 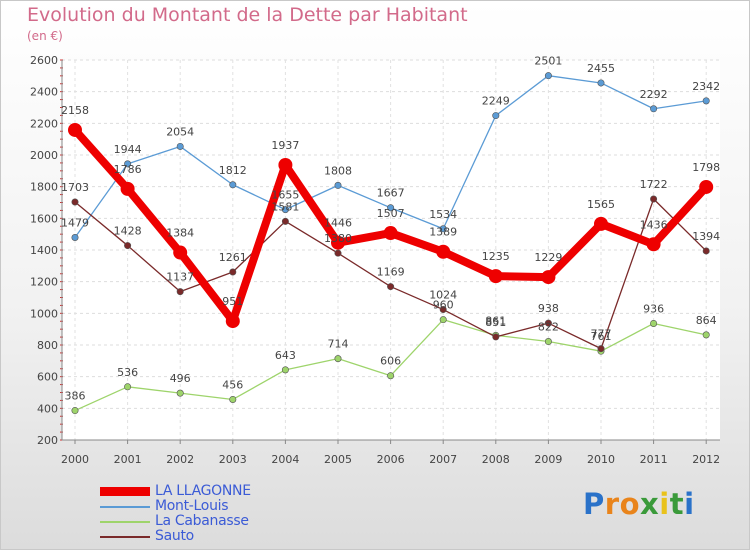 I want to click on legend-item: Mont-Louis, so click(x=175, y=506).